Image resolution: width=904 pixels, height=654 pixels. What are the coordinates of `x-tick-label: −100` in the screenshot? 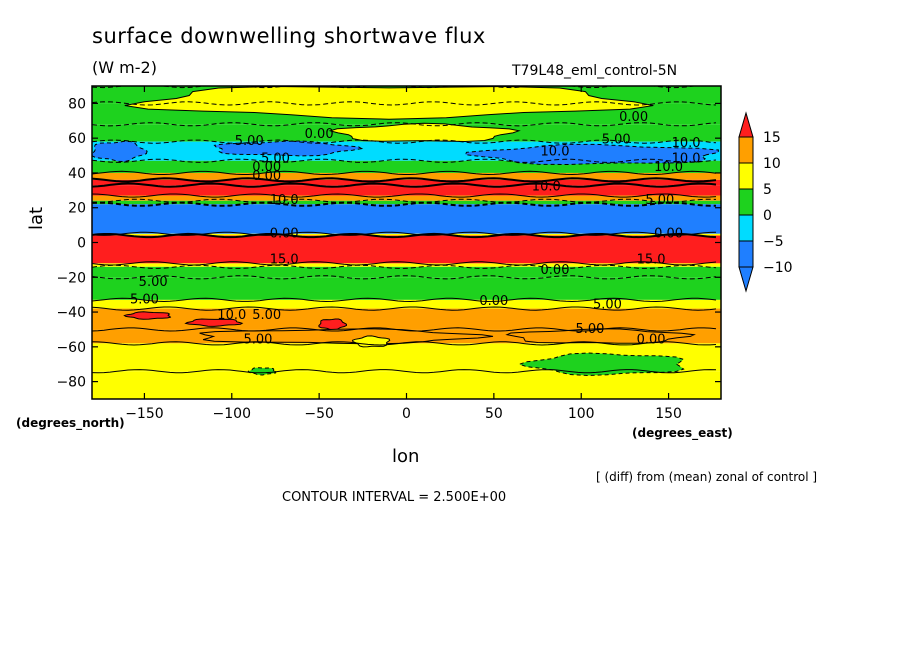 It's located at (232, 414).